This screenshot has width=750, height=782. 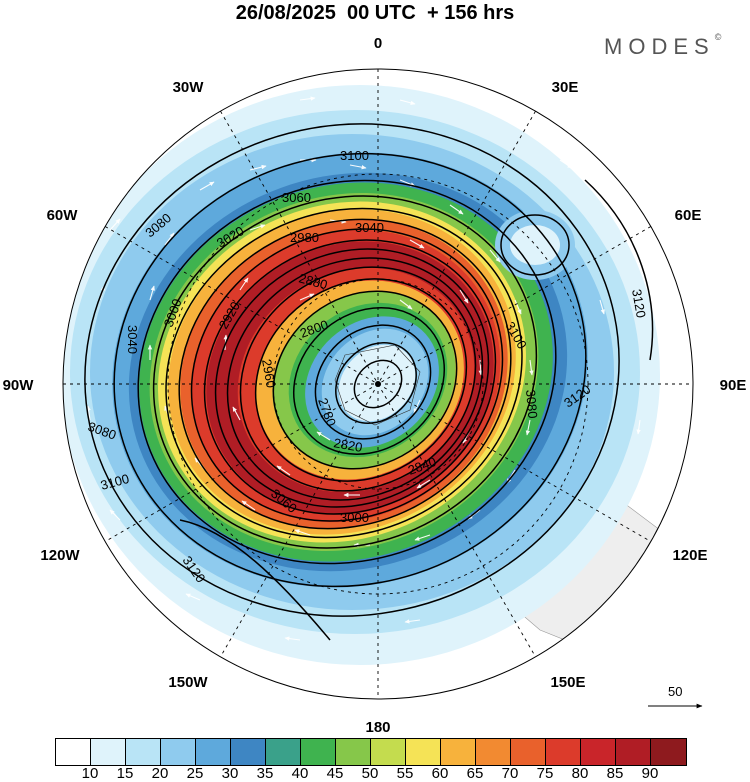 I want to click on vector-scale-arrow, so click(x=675, y=706).